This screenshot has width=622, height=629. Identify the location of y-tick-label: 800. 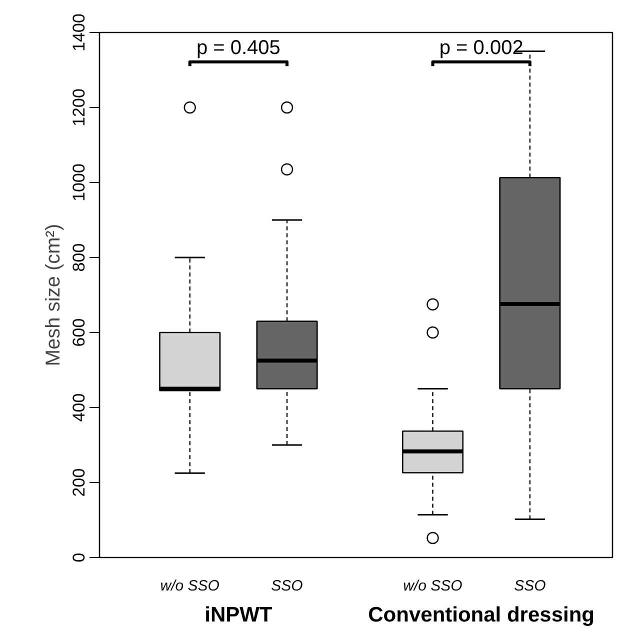
(79, 257).